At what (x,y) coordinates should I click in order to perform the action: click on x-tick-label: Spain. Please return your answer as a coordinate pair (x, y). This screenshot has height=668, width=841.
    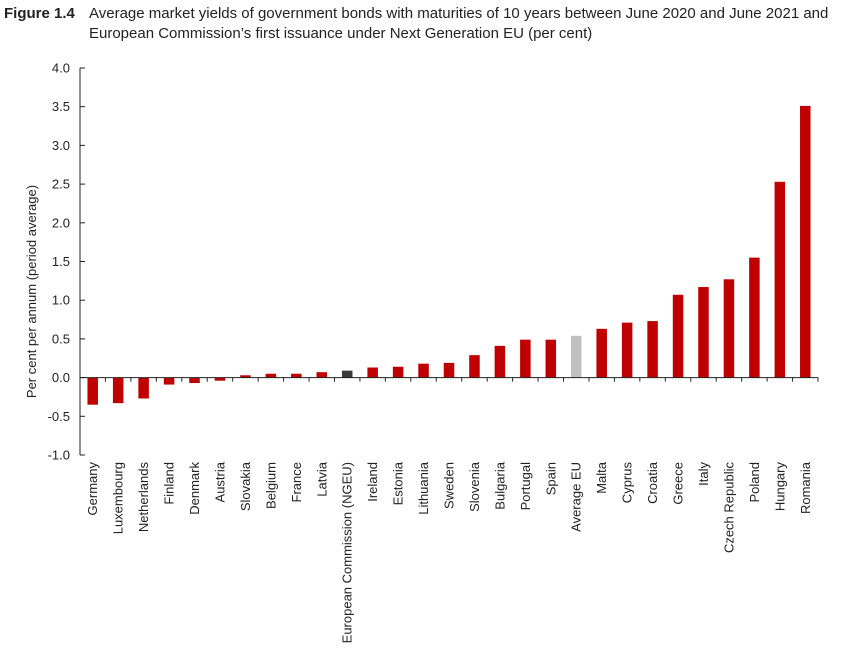
    Looking at the image, I should click on (550, 478).